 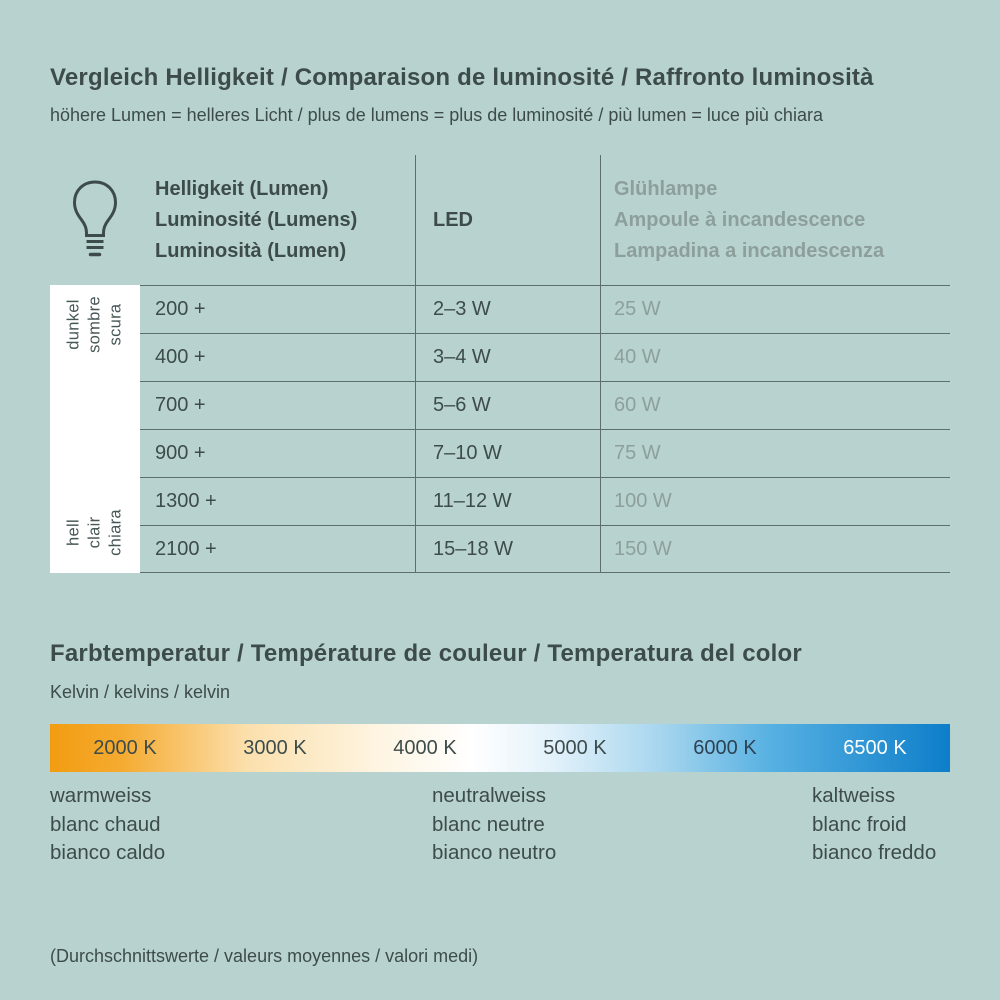 I want to click on label-neutral-fr: blanc neutre, so click(x=488, y=824).